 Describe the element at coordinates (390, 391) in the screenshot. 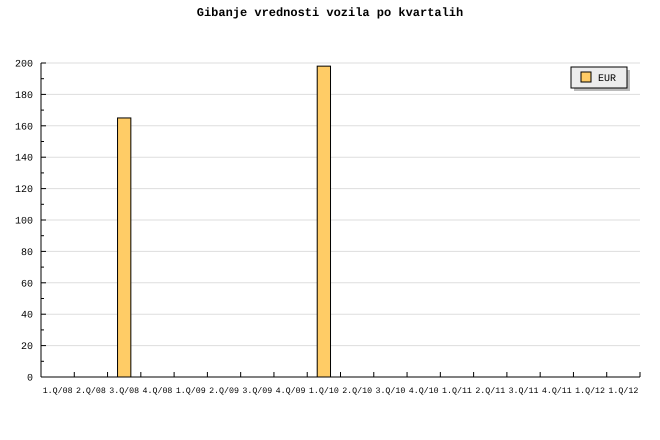

I see `x-tick-label: 3.Q/10` at that location.